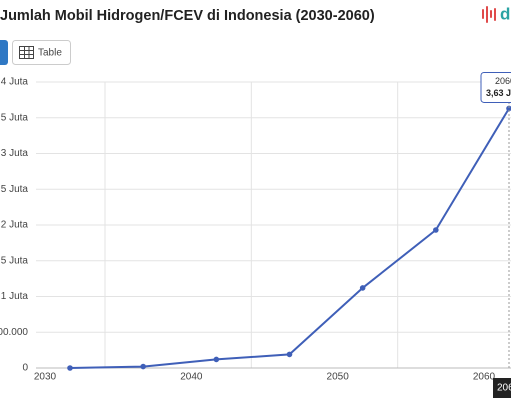 This screenshot has height=400, width=511. What do you see at coordinates (15, 225) in the screenshot?
I see `y-tick-label: 2 Juta` at bounding box center [15, 225].